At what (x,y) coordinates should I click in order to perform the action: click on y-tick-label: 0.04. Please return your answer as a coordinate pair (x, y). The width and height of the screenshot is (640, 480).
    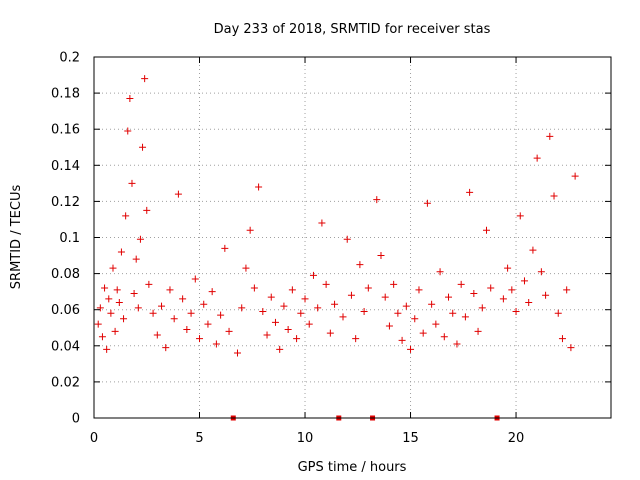
    Looking at the image, I should click on (65, 346).